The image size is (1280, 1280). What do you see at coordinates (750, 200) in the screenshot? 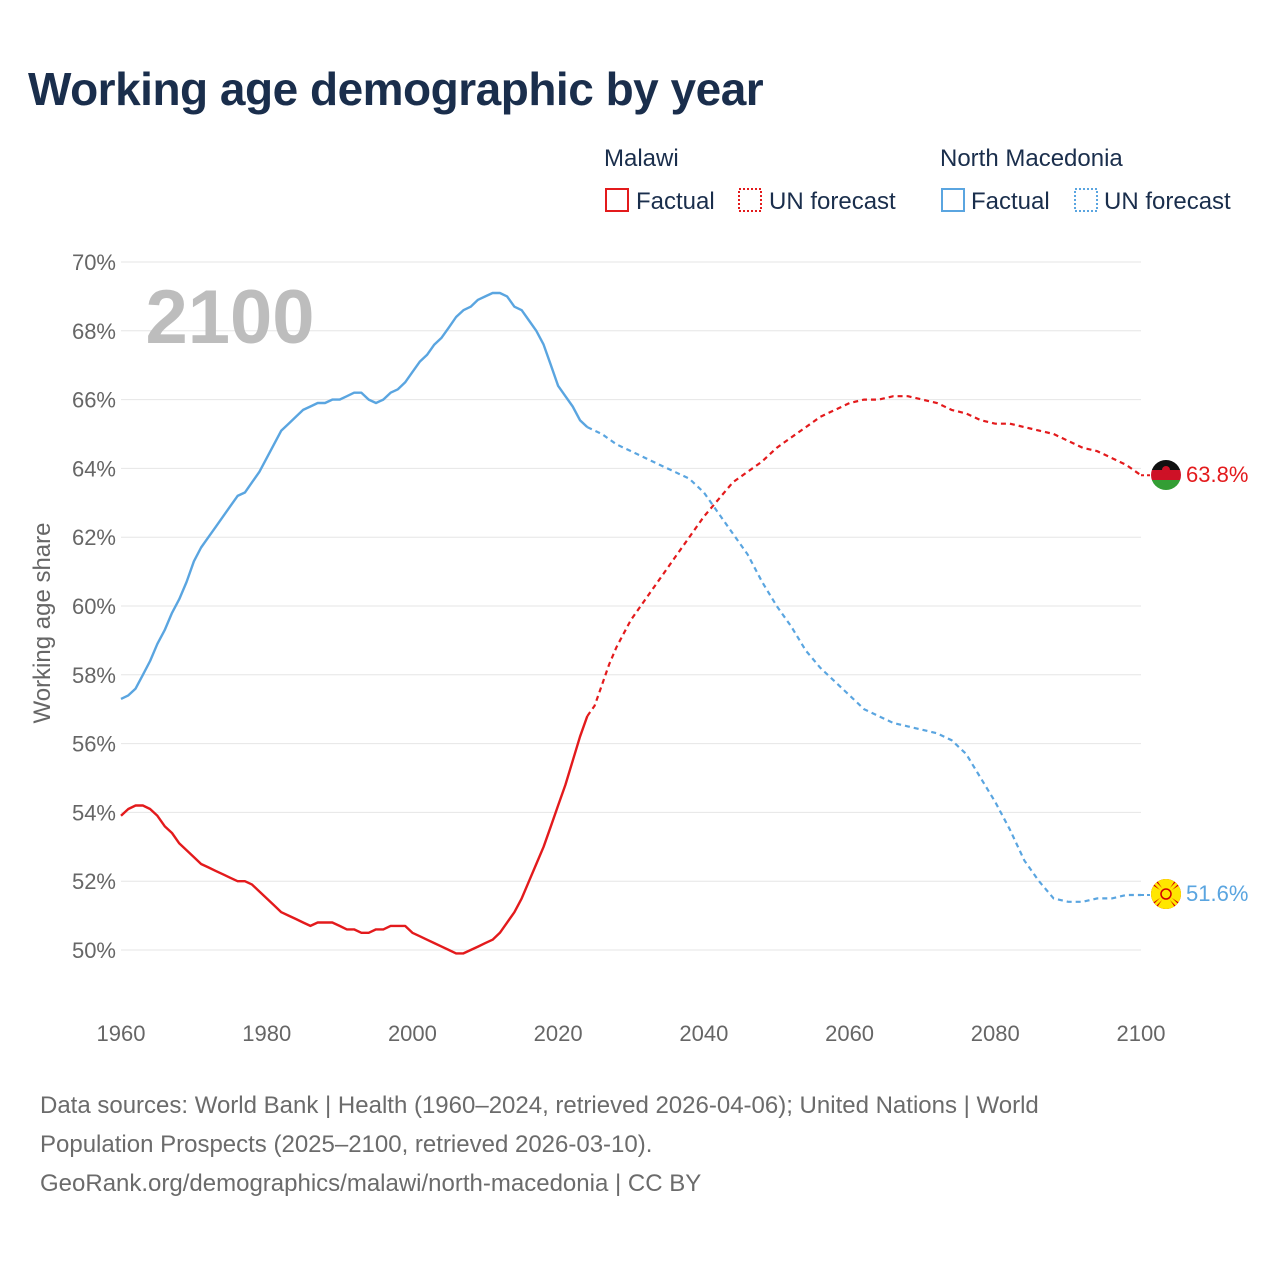
I see `legend-swatch-malawi-forecast` at bounding box center [750, 200].